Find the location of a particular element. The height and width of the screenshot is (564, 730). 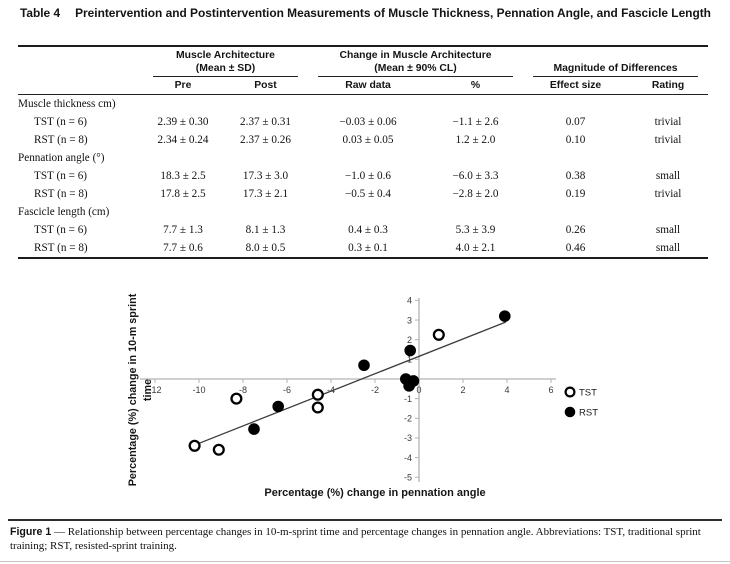

cell-pct: −6.0 ± 3.3 is located at coordinates (475, 176).